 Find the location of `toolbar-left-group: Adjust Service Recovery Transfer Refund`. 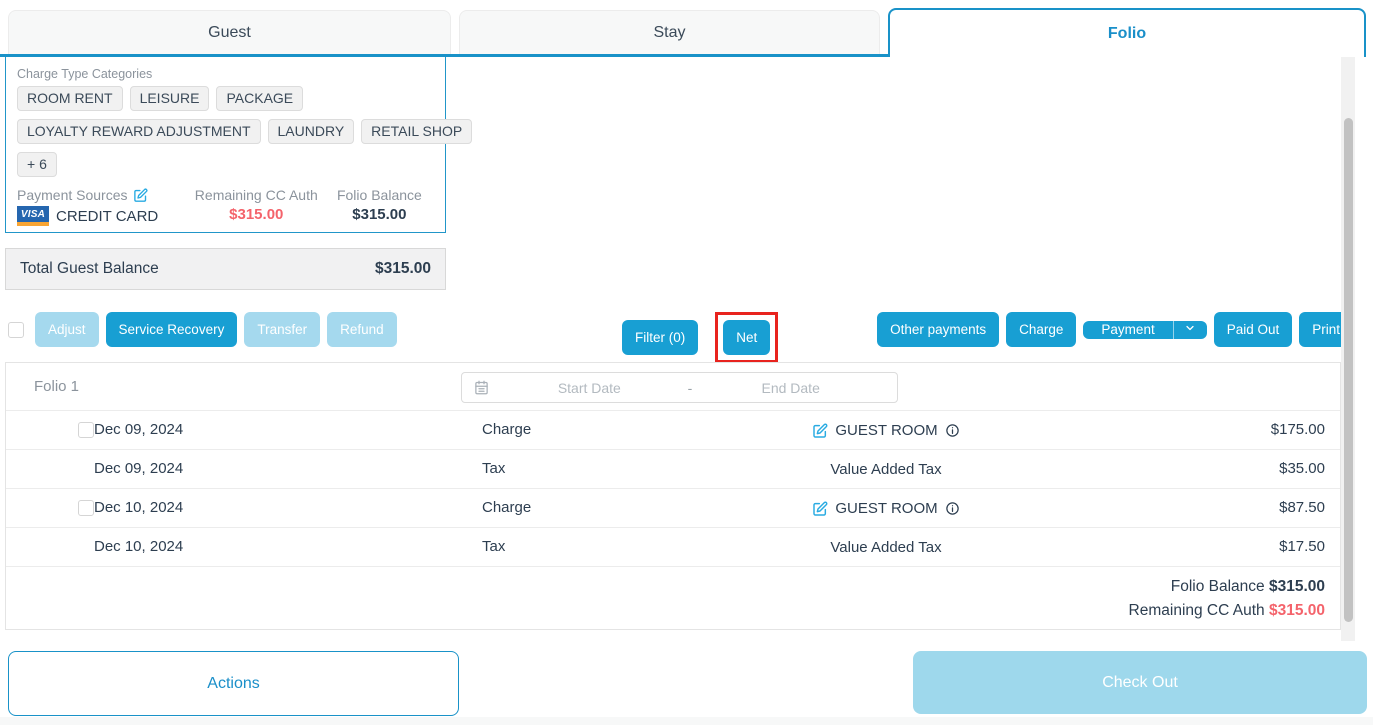

toolbar-left-group: Adjust Service Recovery Transfer Refund is located at coordinates (202, 329).